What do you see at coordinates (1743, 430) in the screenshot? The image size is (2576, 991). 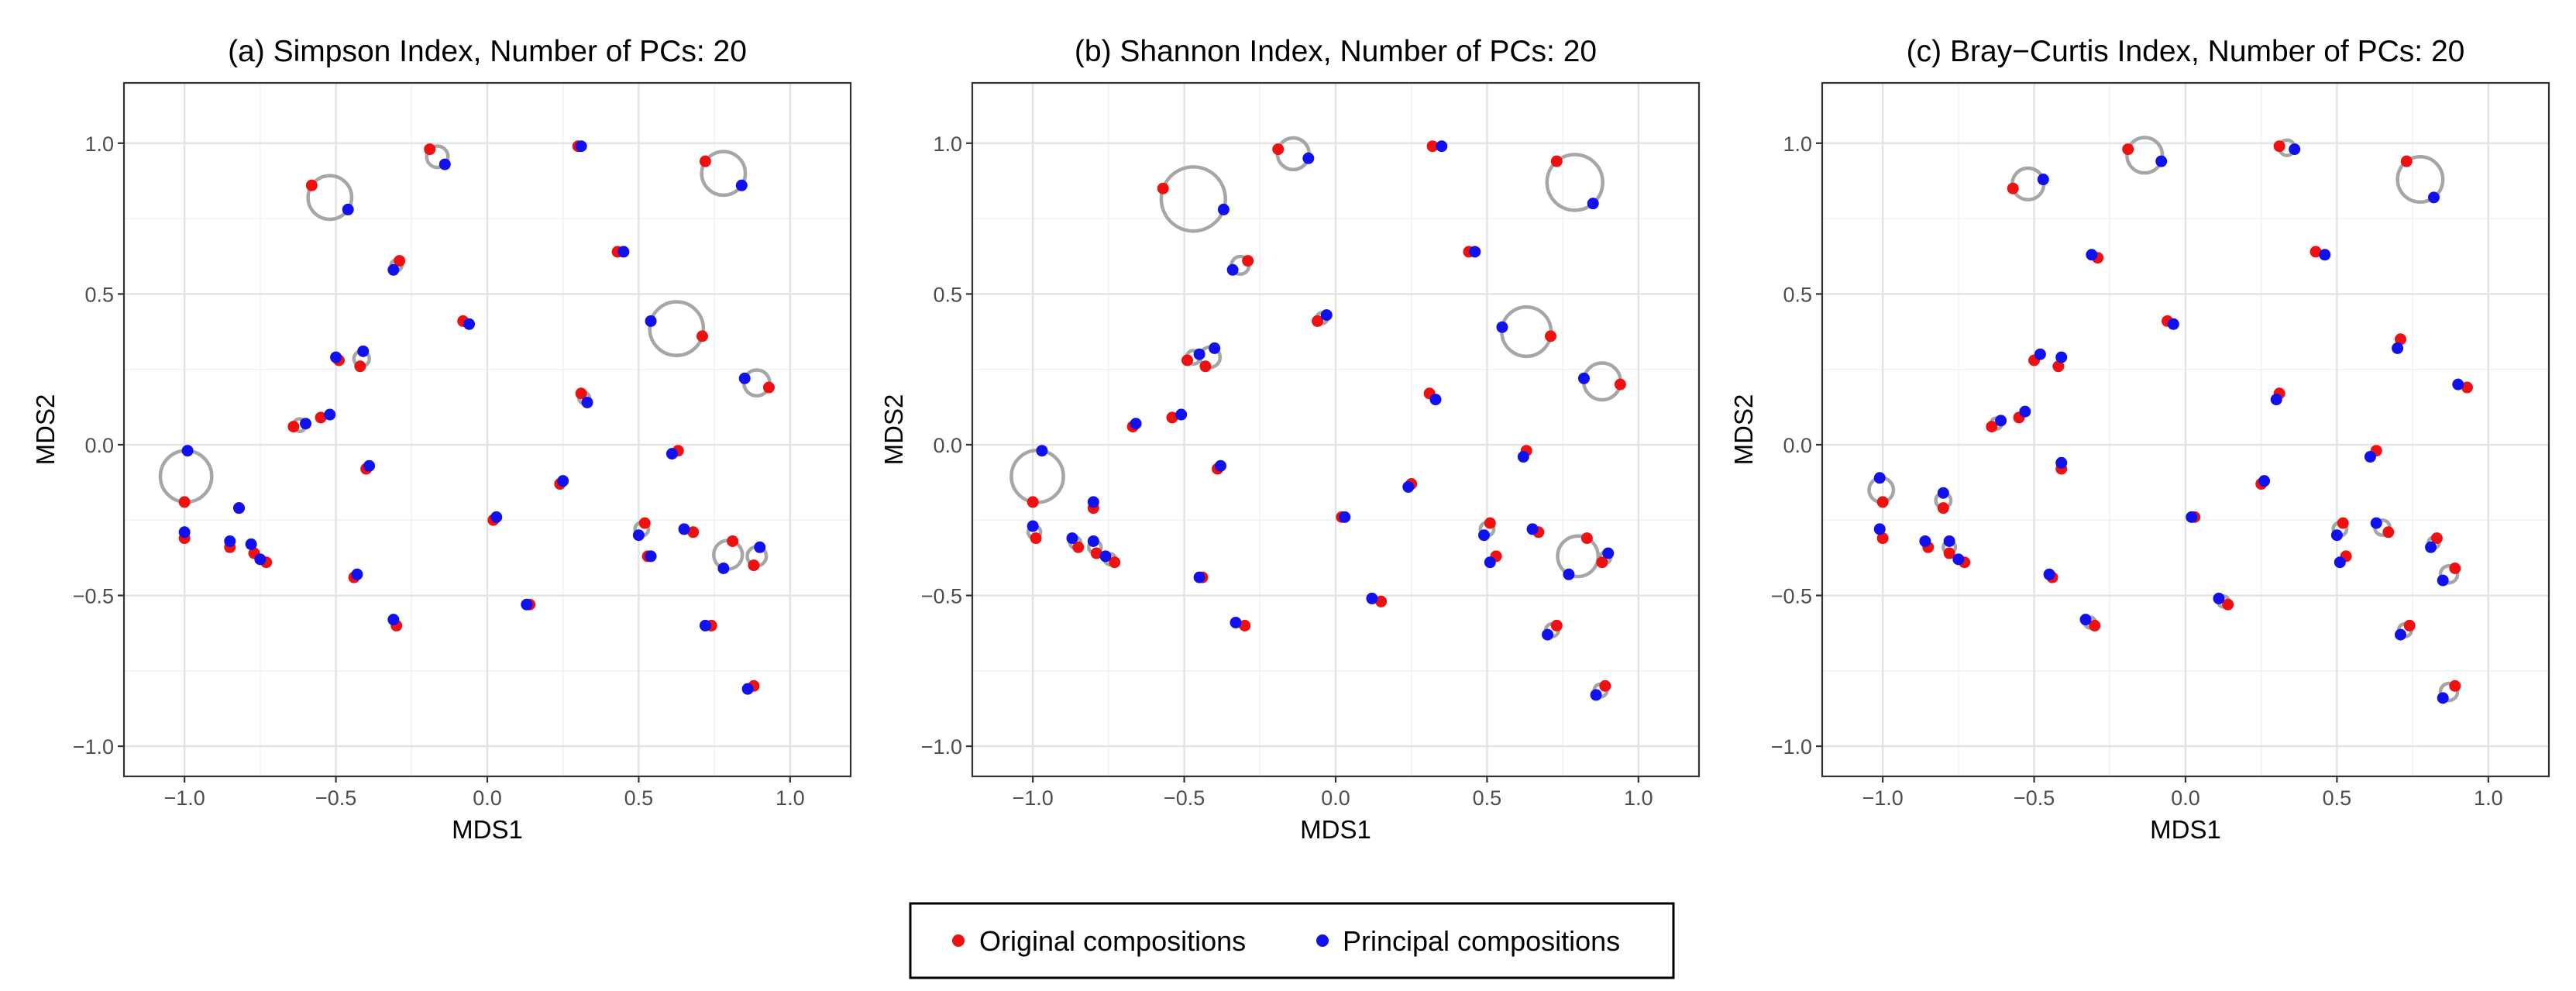 I see `y-axis-label: MDS2` at bounding box center [1743, 430].